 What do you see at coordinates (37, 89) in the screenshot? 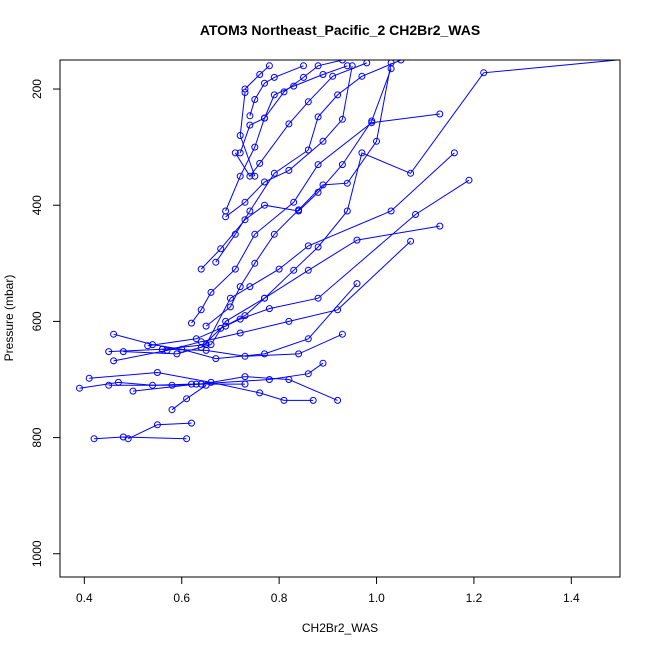
I see `y-tick-label: 200` at bounding box center [37, 89].